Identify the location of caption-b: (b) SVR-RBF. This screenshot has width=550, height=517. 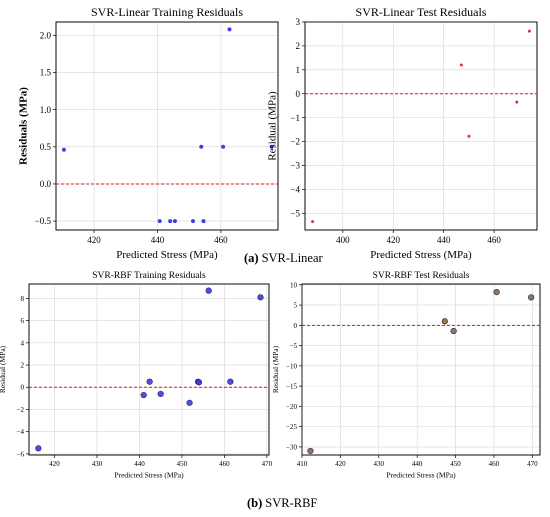
(282, 503).